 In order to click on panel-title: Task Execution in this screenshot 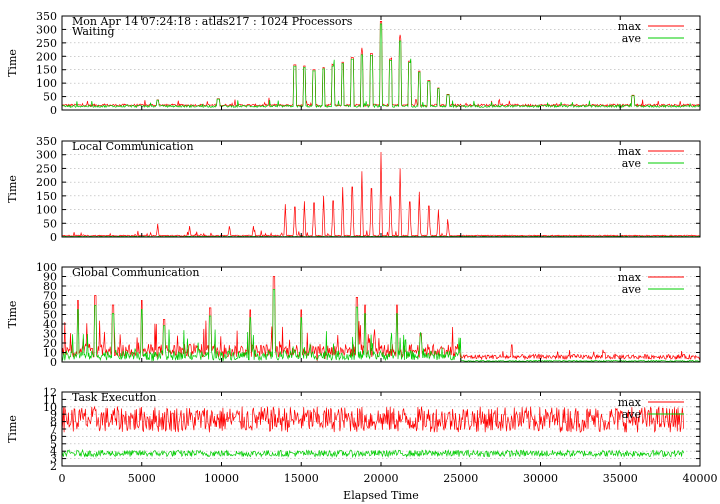, I will do `click(114, 397)`.